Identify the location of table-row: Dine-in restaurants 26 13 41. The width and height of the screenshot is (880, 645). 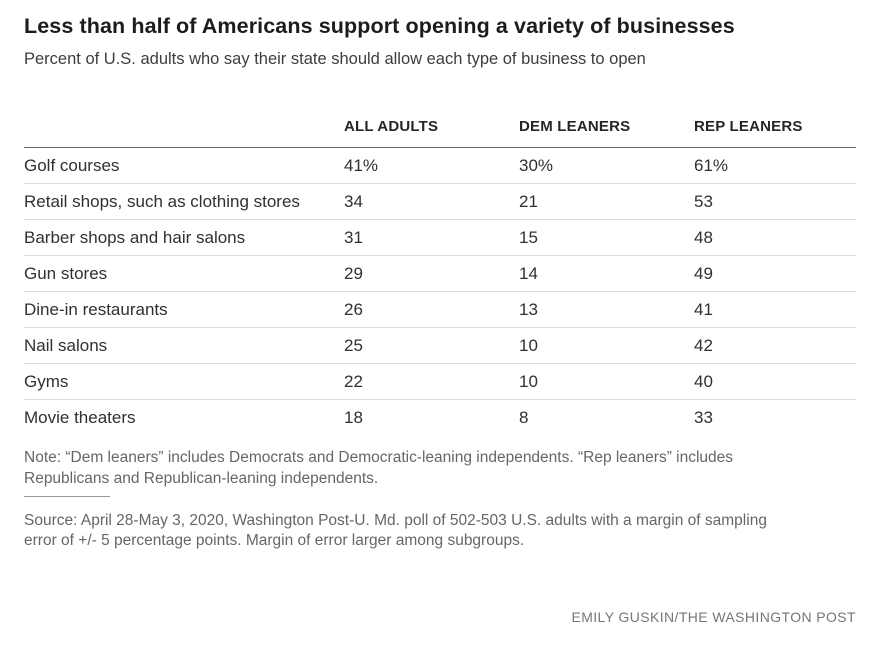
(440, 309).